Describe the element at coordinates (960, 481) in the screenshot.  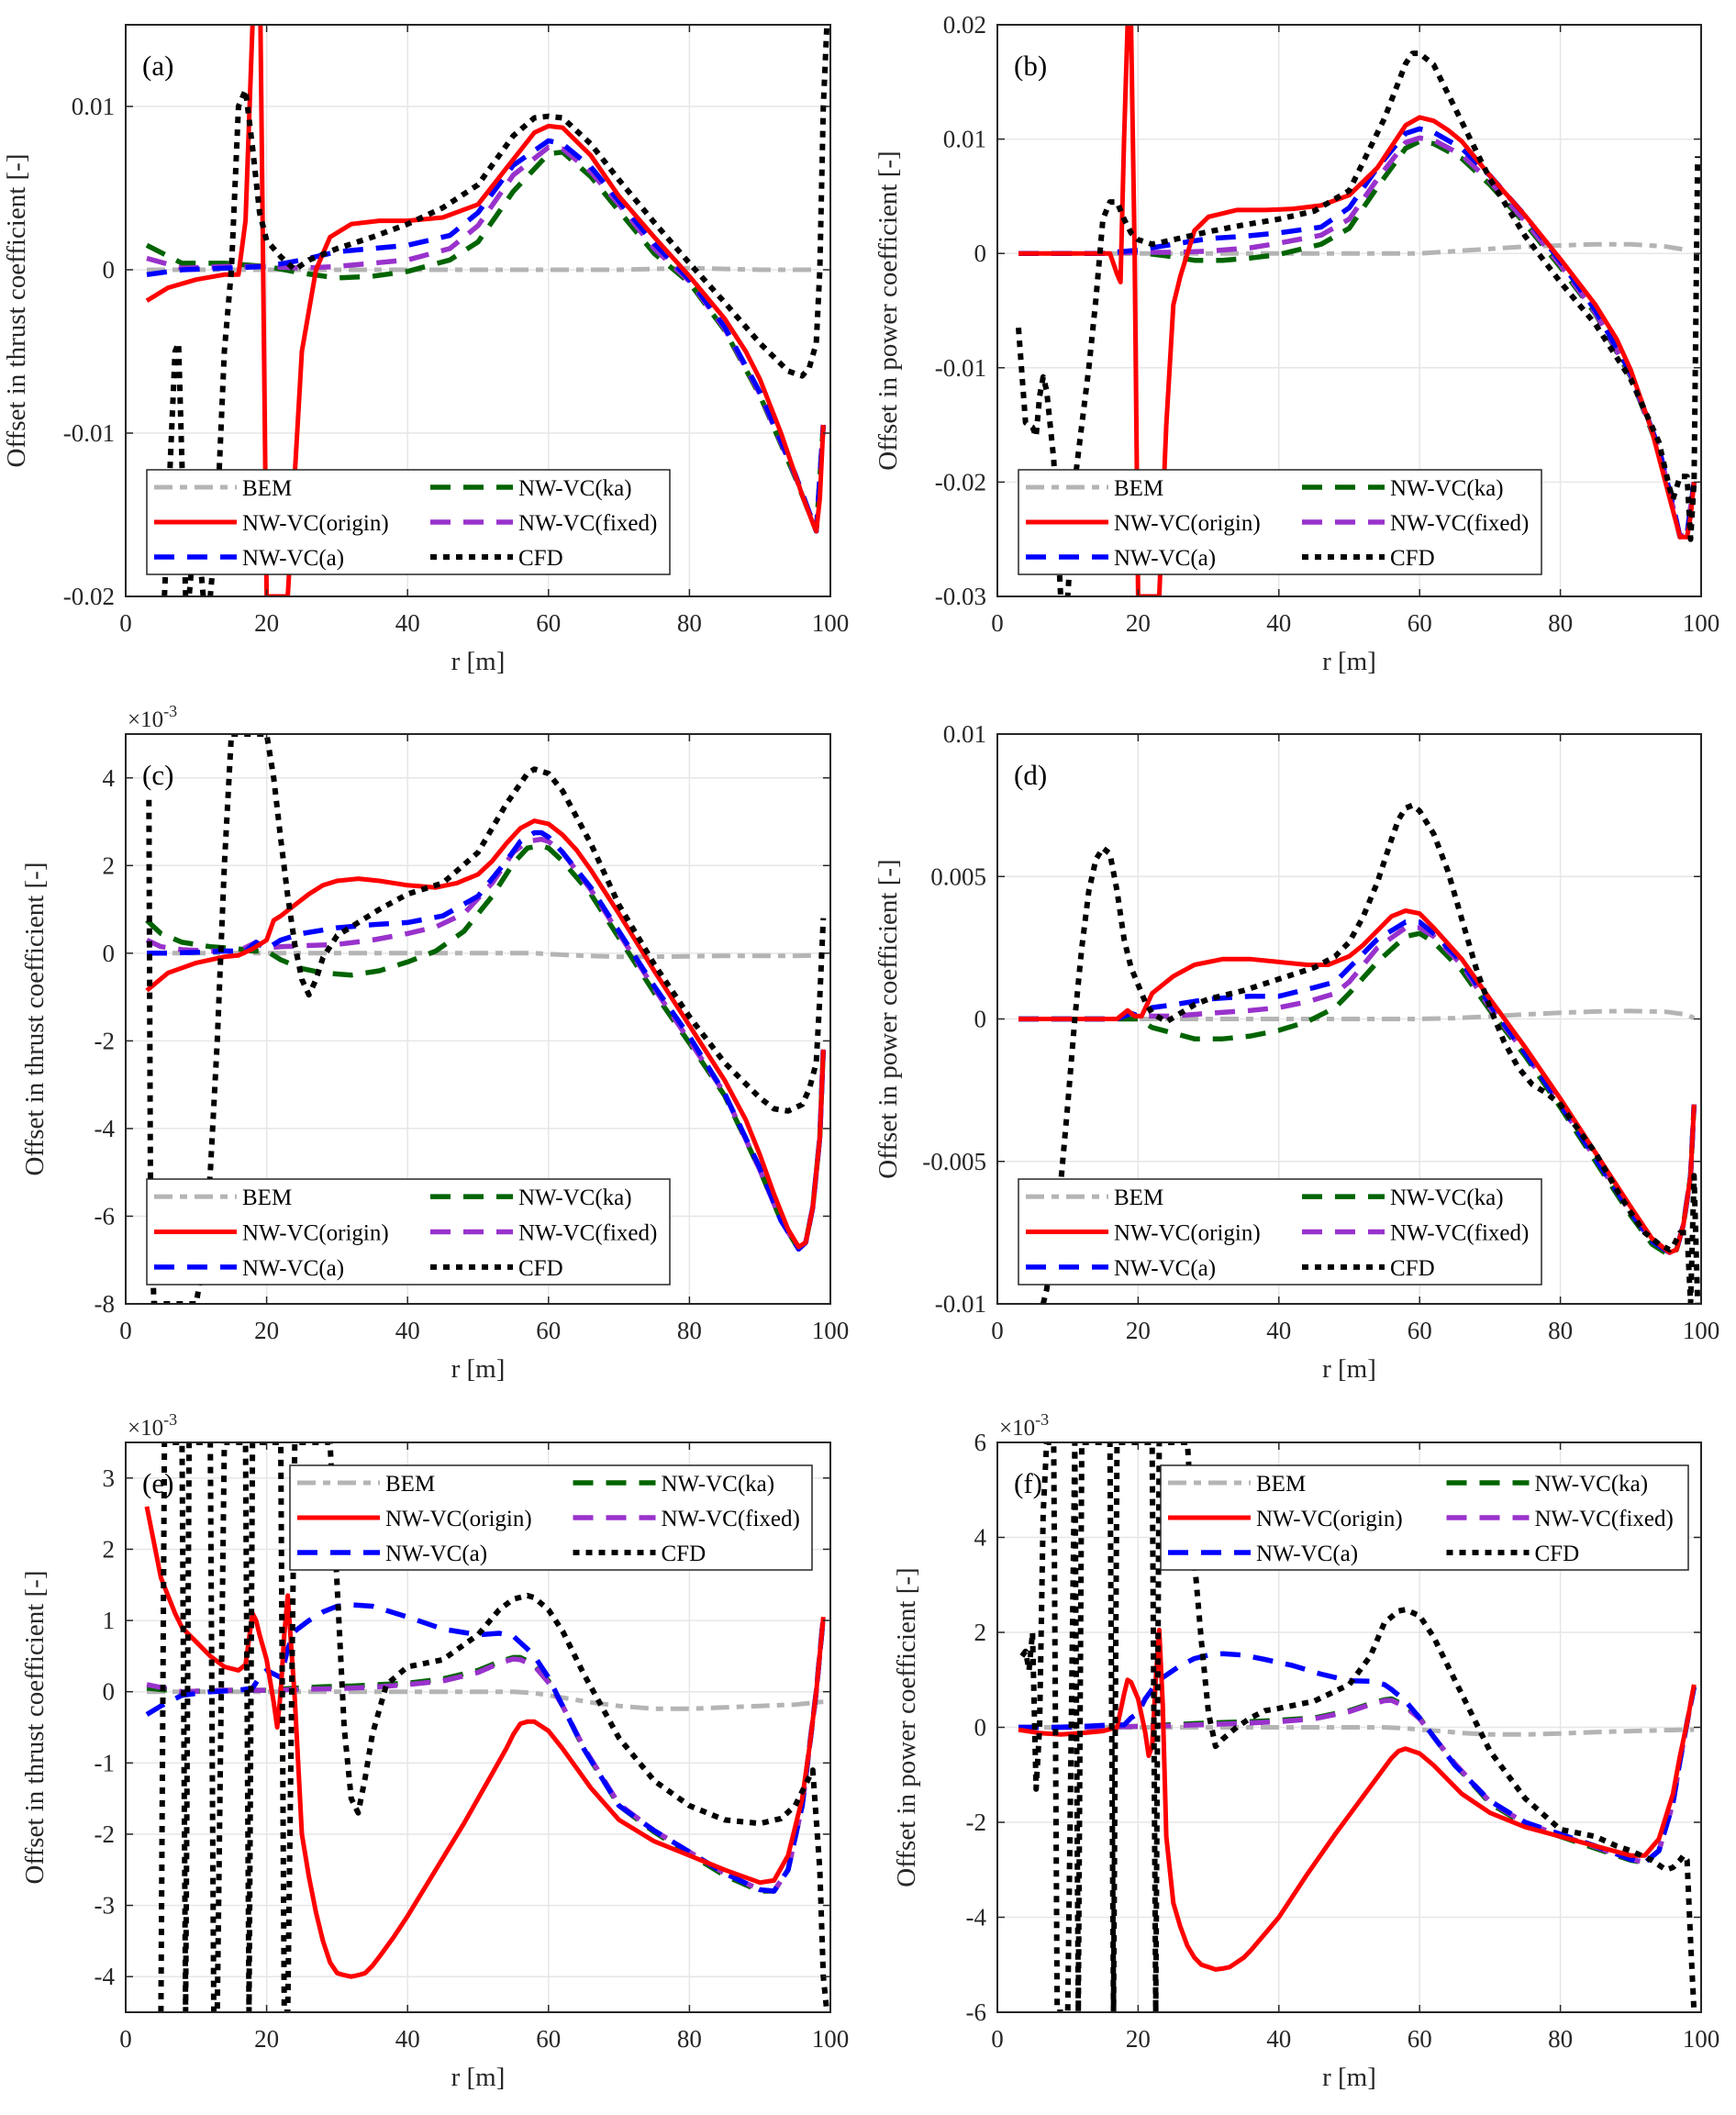
I see `y-tick-label: -0.02` at that location.